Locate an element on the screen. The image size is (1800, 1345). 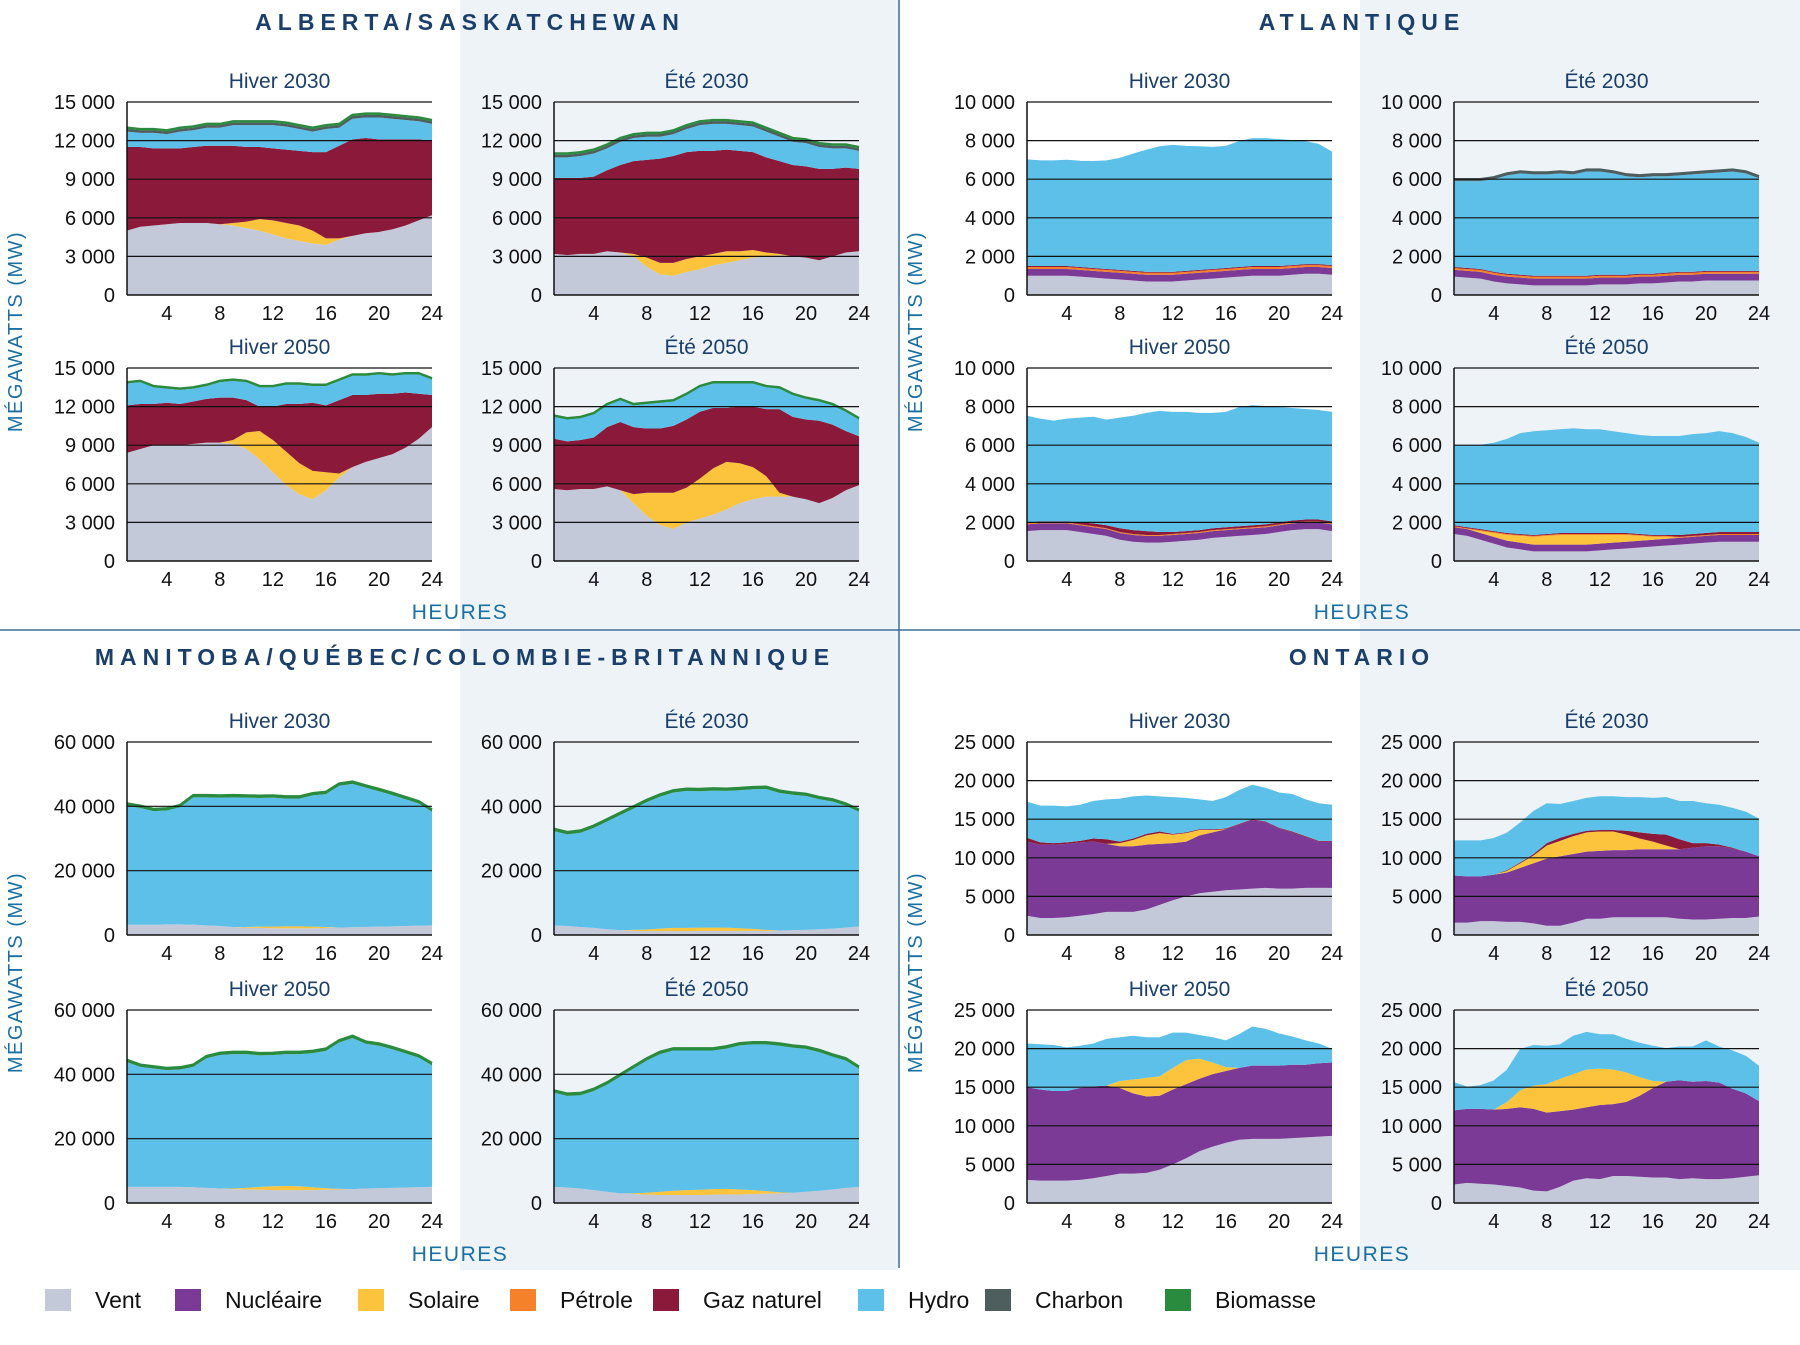
legend-label: Biomasse is located at coordinates (1265, 1300).